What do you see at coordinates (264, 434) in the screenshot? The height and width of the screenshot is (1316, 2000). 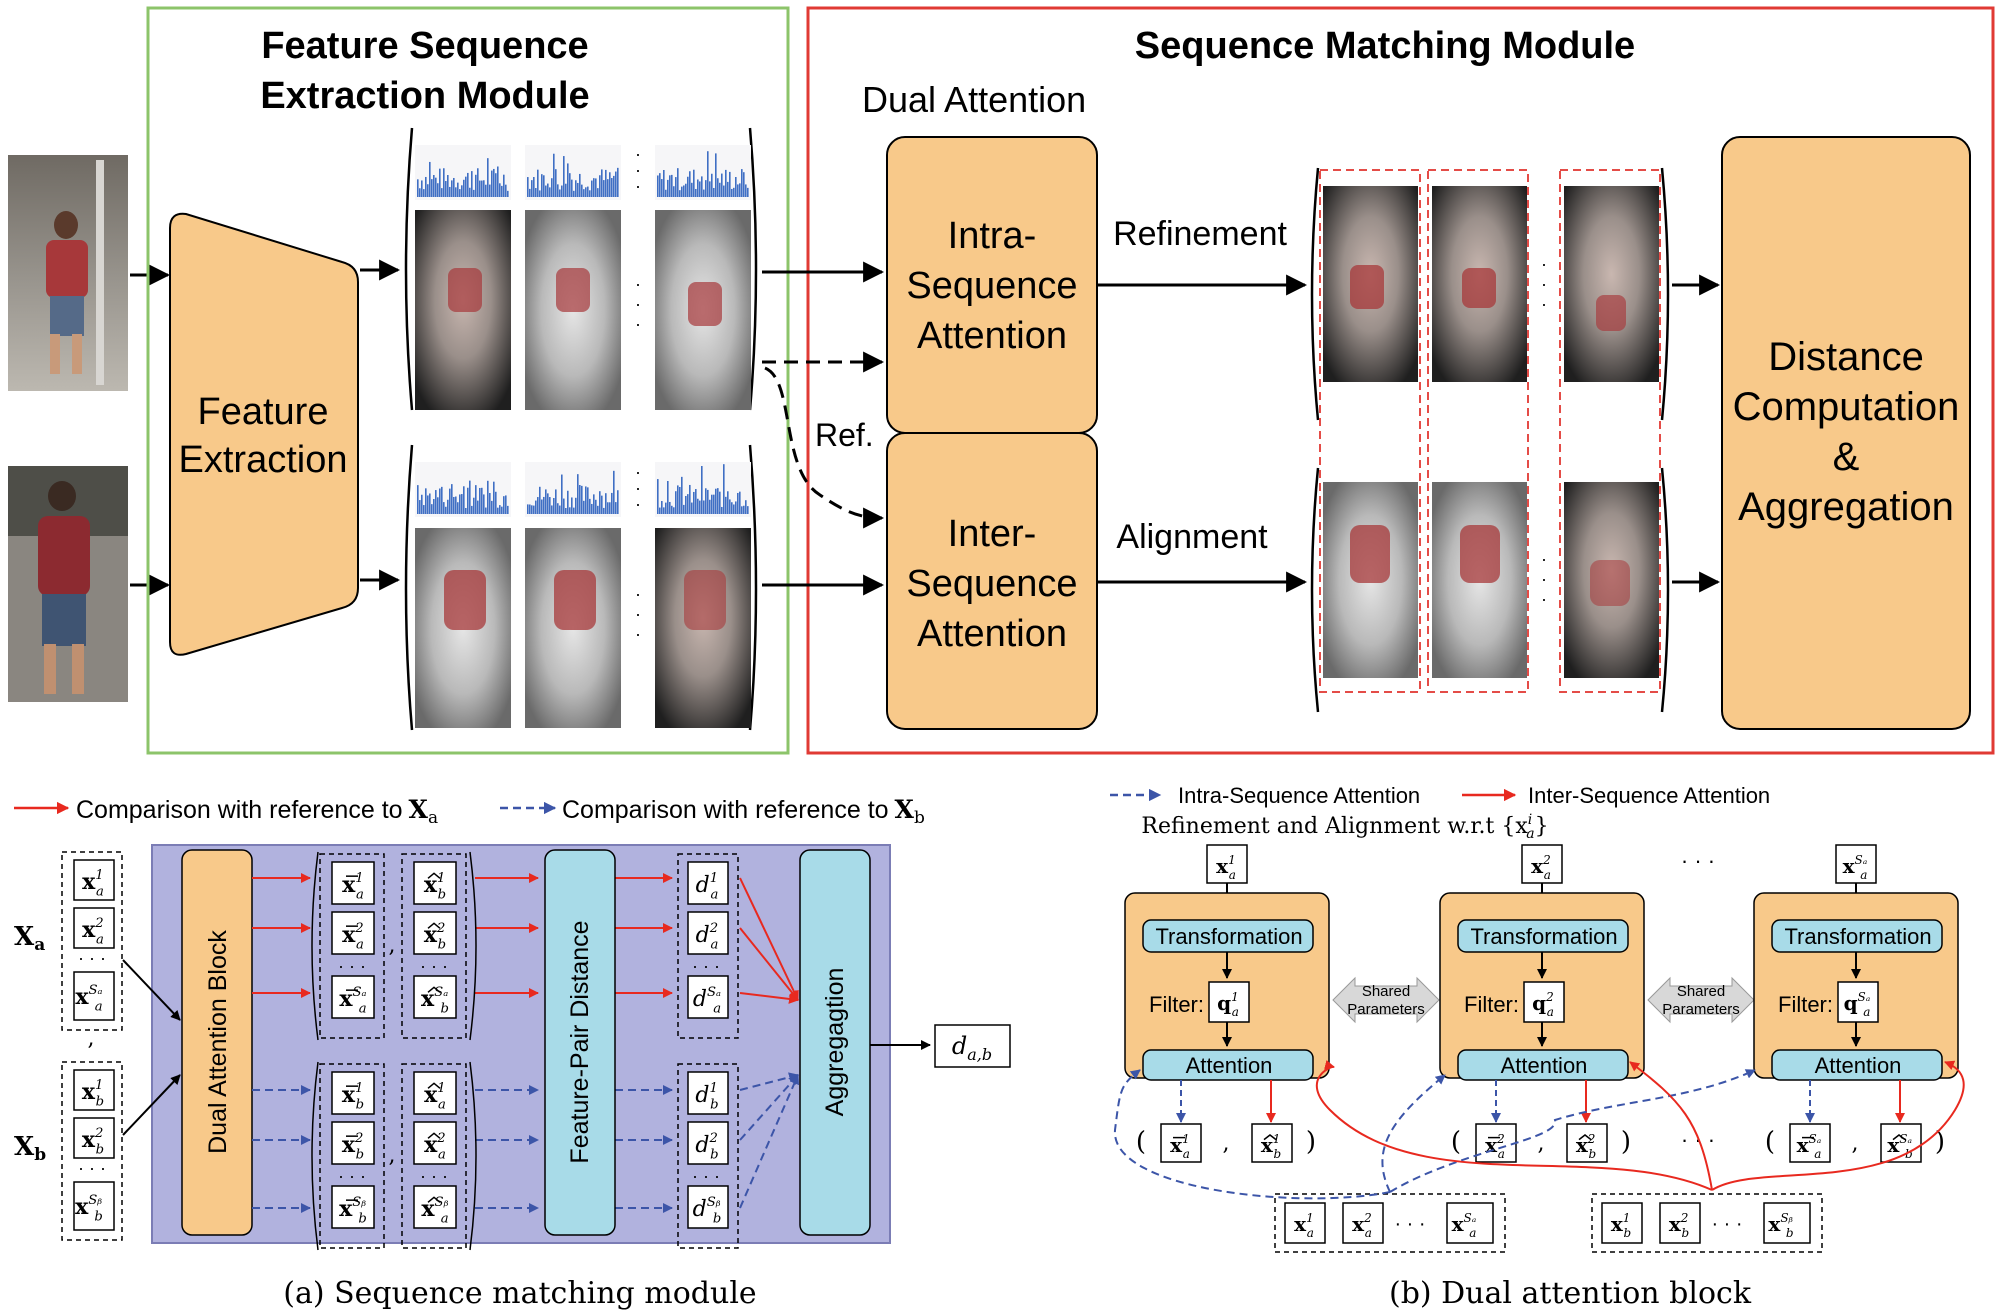 I see `feature-extraction-block` at bounding box center [264, 434].